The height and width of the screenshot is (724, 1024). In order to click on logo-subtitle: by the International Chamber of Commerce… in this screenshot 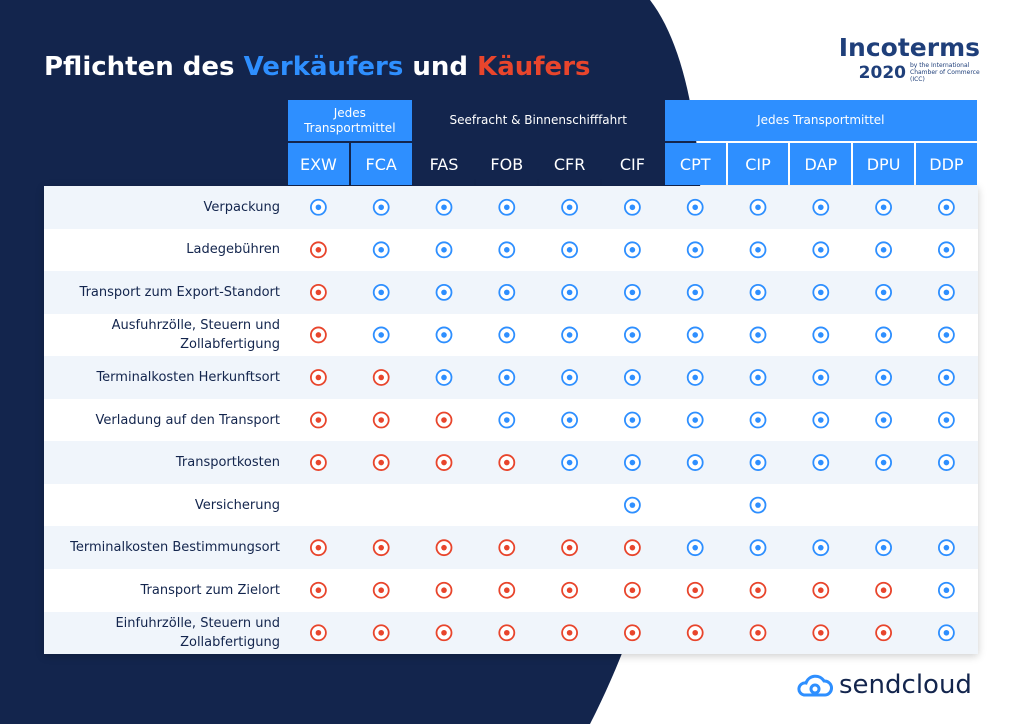, I will do `click(945, 72)`.